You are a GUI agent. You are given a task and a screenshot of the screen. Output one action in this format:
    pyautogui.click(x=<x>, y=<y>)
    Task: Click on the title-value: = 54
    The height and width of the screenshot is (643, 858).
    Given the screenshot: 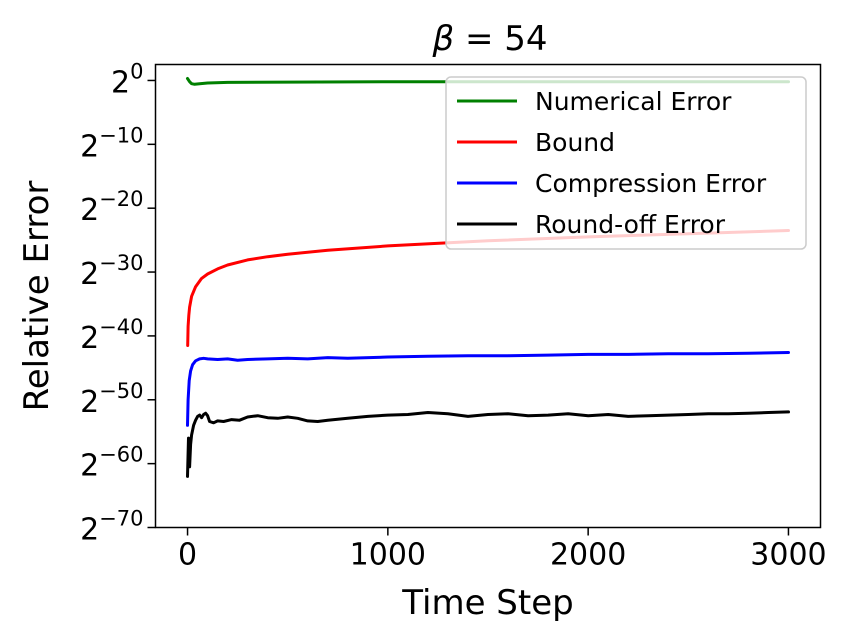 What is the action you would take?
    pyautogui.click(x=500, y=39)
    